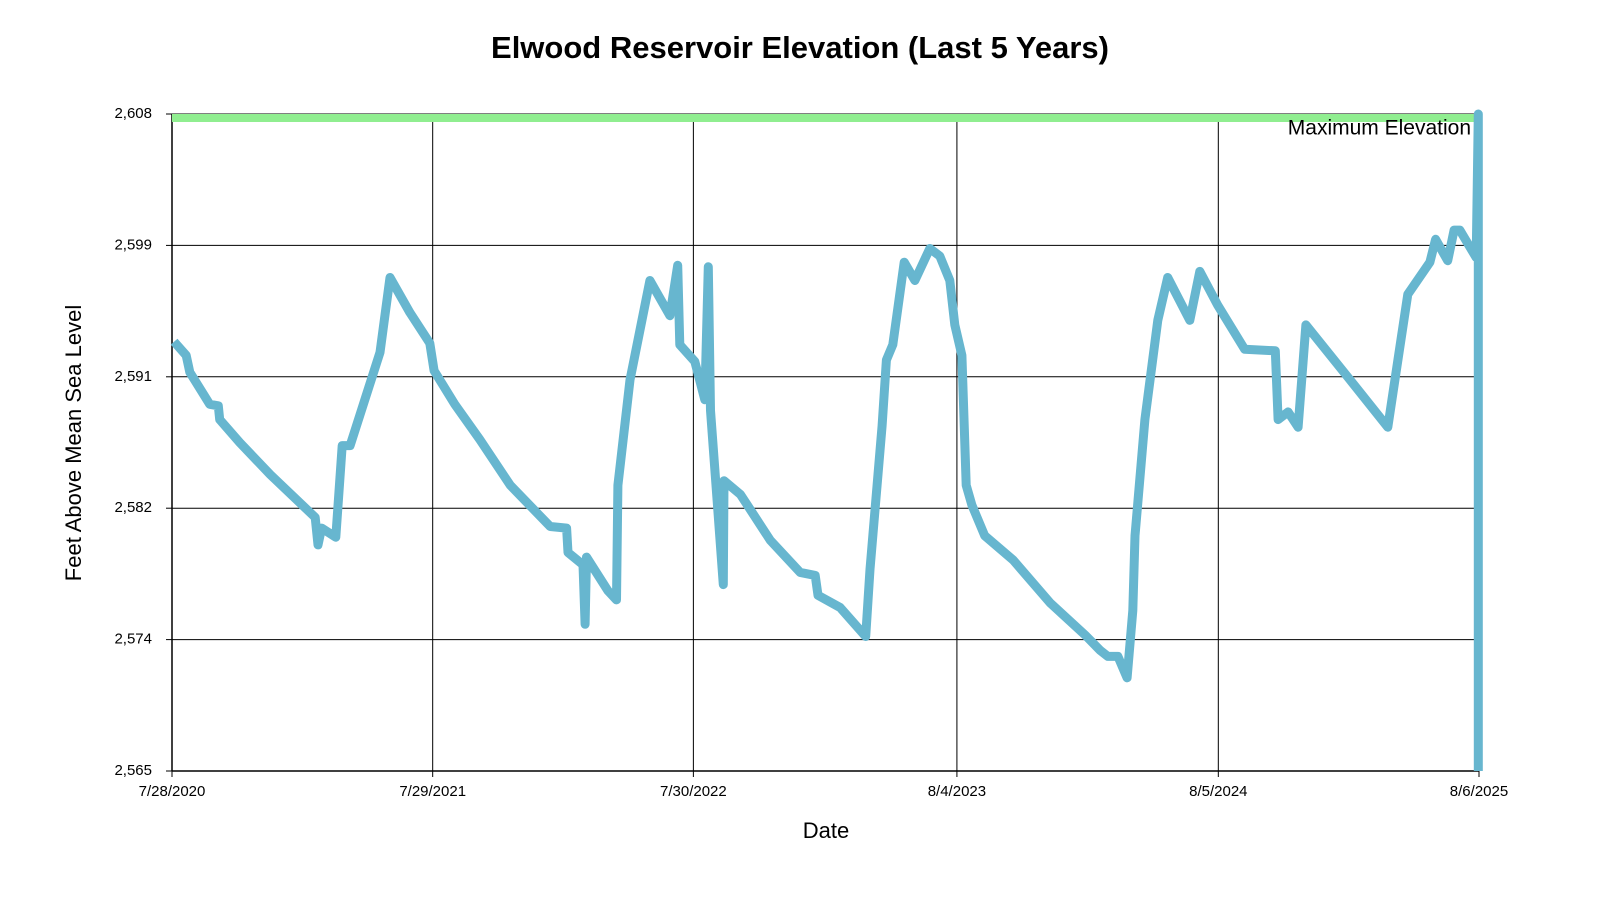 The width and height of the screenshot is (1600, 900). I want to click on x-tick-label: 7/28/2020, so click(172, 791).